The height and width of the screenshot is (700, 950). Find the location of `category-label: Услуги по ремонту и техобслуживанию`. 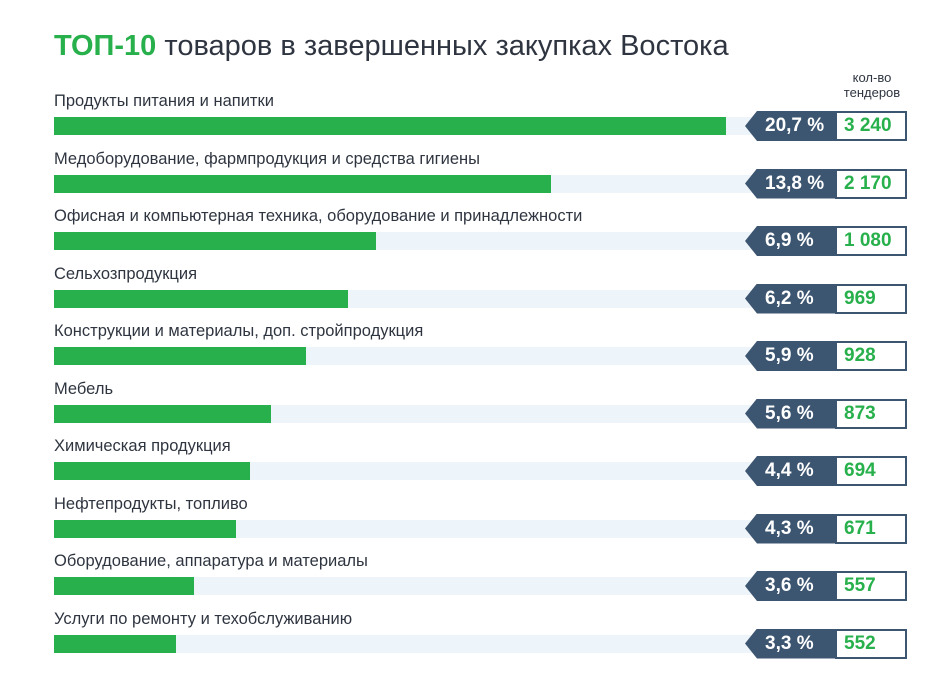

category-label: Услуги по ремонту и техобслуживанию is located at coordinates (203, 618).